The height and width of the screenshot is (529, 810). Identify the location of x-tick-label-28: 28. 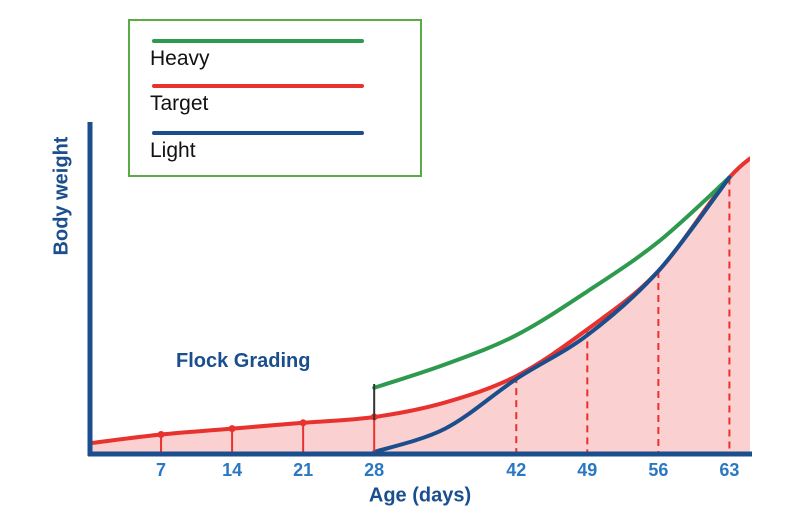
(374, 470).